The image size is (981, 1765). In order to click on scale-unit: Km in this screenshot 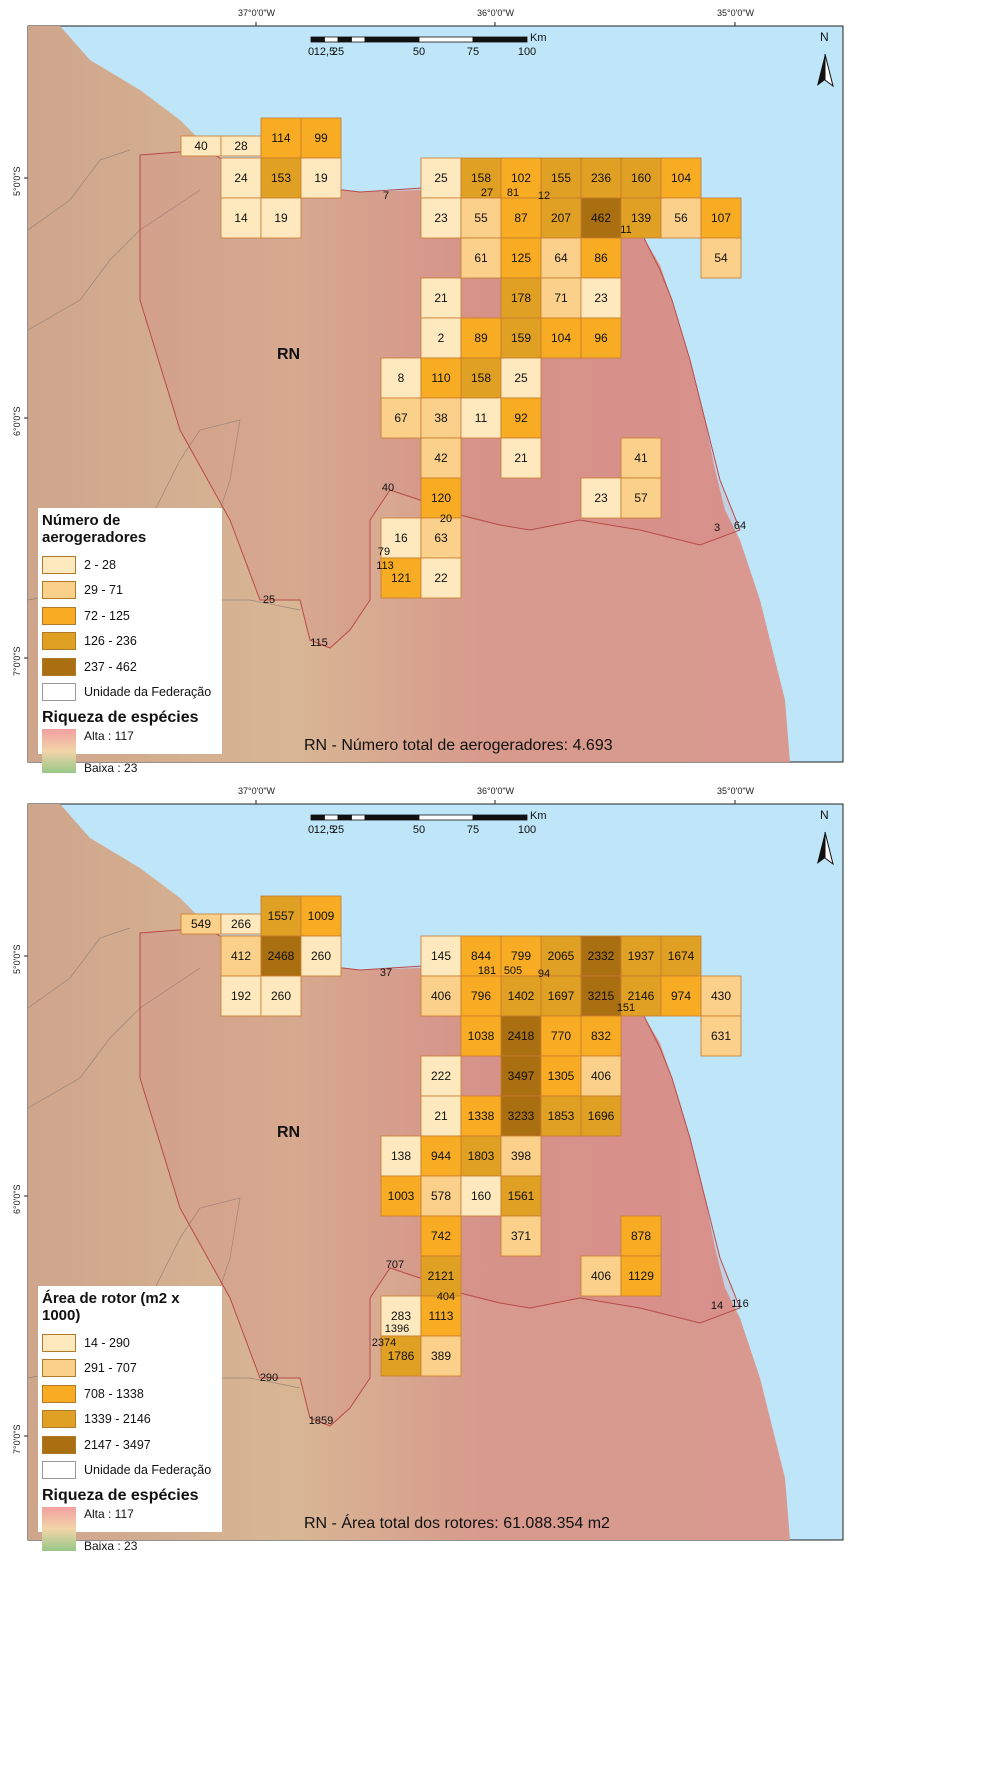, I will do `click(538, 38)`.